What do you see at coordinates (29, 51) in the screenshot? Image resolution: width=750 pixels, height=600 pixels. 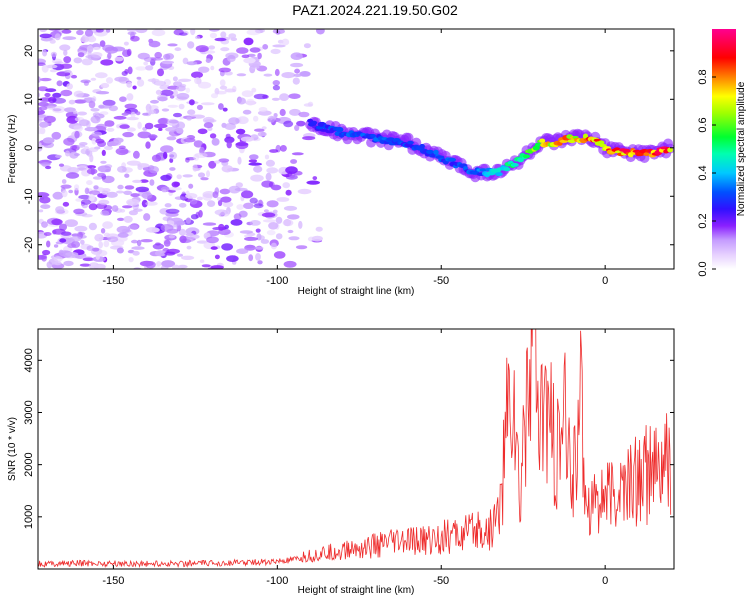 I see `y-tick-label: 20` at bounding box center [29, 51].